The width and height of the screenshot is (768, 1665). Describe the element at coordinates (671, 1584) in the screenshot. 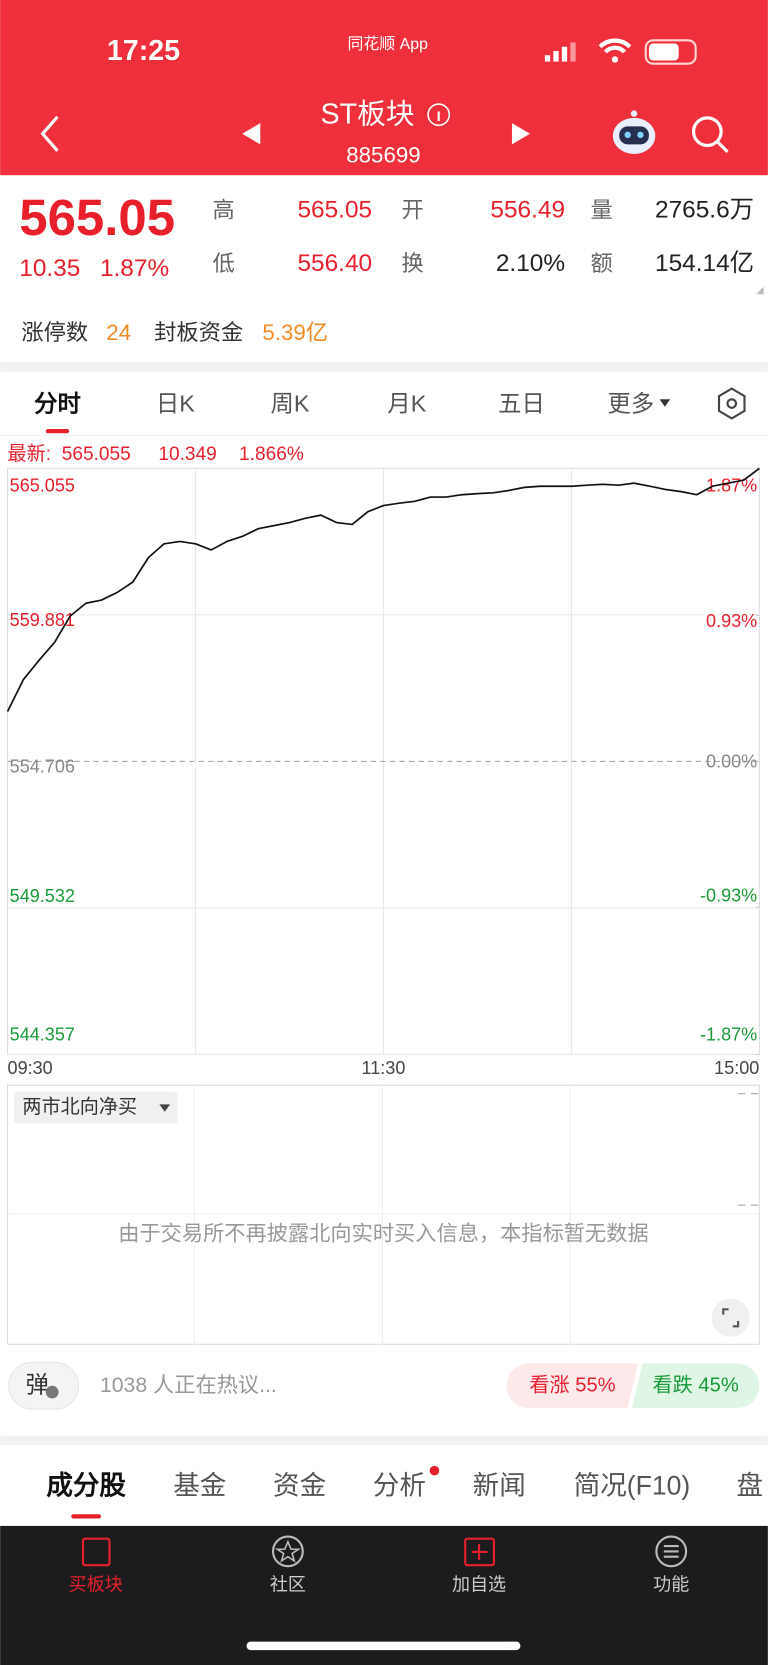

I see `nav-item: 功能` at that location.